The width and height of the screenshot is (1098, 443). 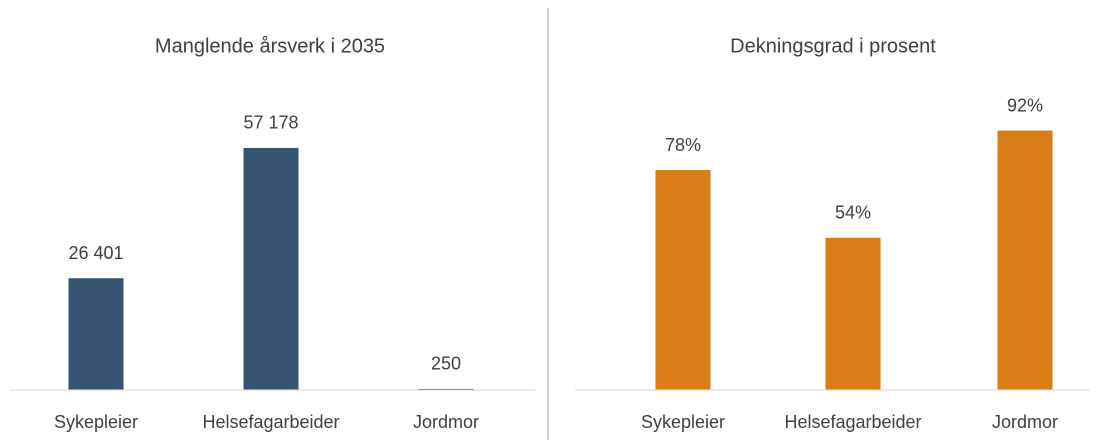 I want to click on value-label: 250, so click(x=446, y=364).